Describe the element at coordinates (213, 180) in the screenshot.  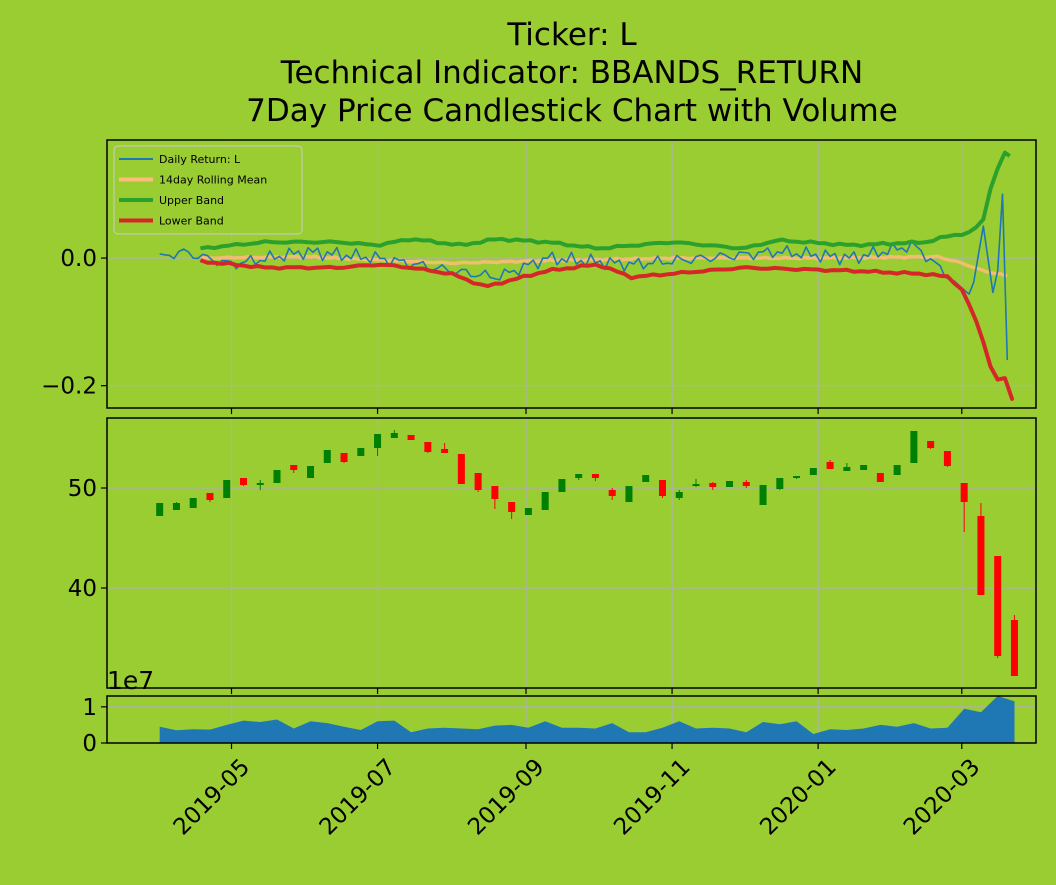
I see `legend-label-rolling-mean: 14day Rolling Mean` at that location.